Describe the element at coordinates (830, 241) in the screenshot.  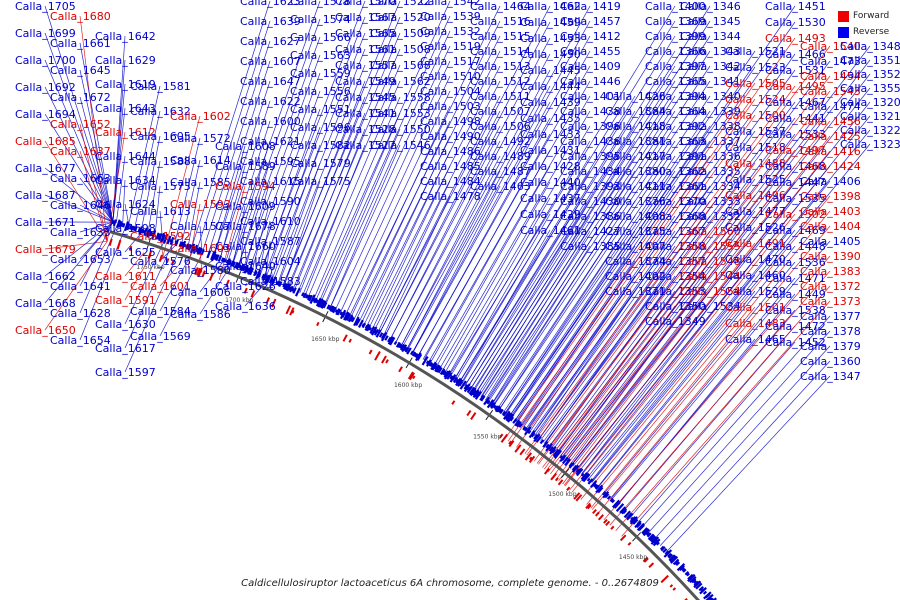
I see `gene-label: Calla_1405` at that location.